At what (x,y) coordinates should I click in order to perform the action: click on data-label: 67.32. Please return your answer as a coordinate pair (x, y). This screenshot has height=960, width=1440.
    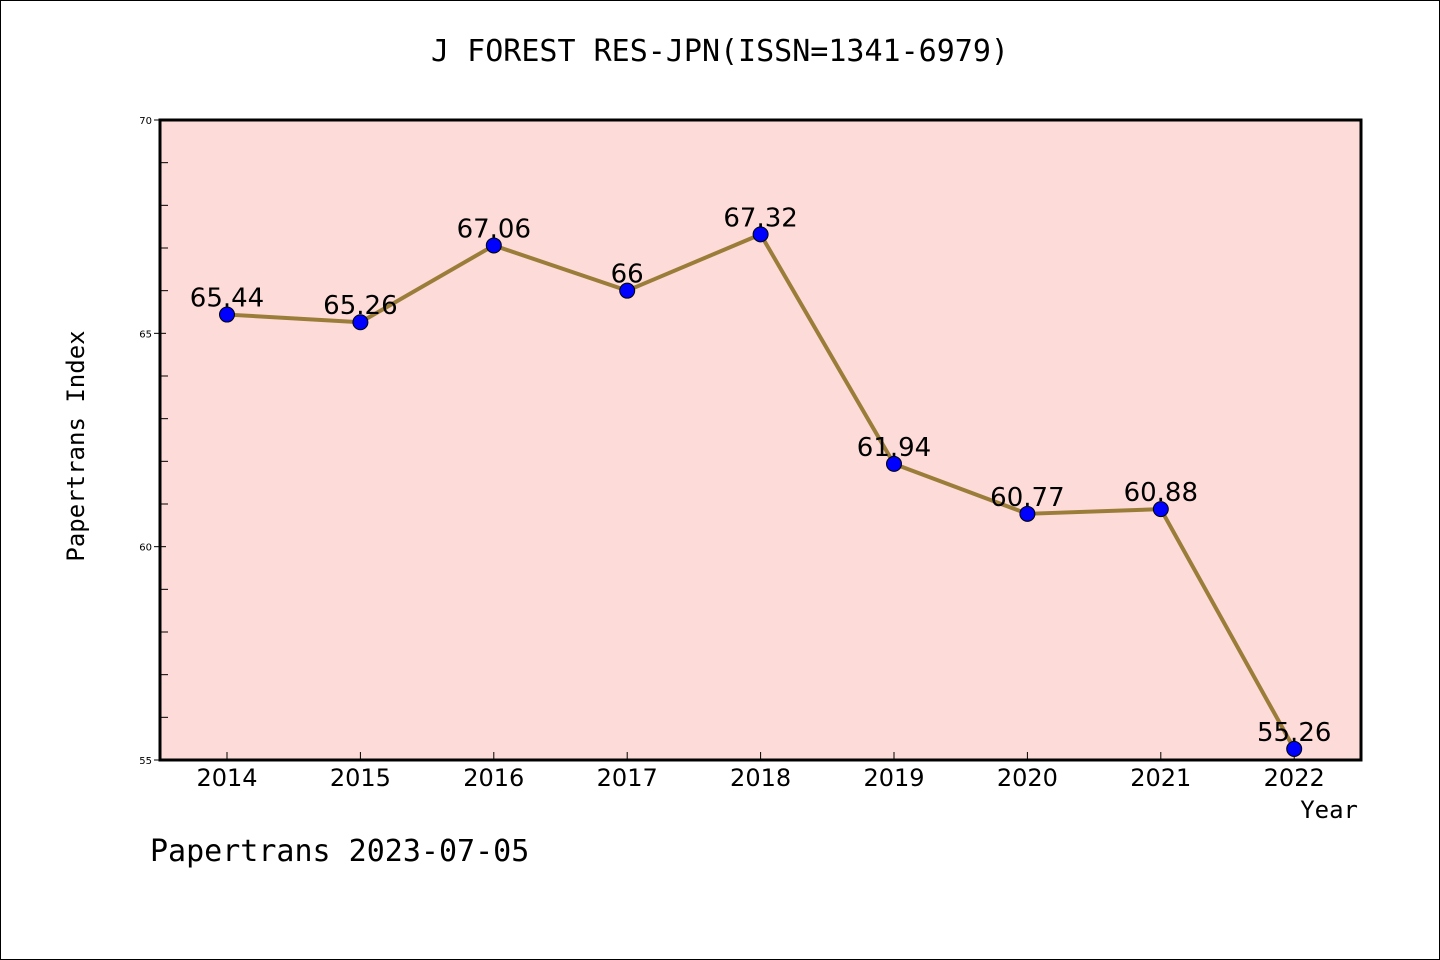
    Looking at the image, I should click on (760, 218).